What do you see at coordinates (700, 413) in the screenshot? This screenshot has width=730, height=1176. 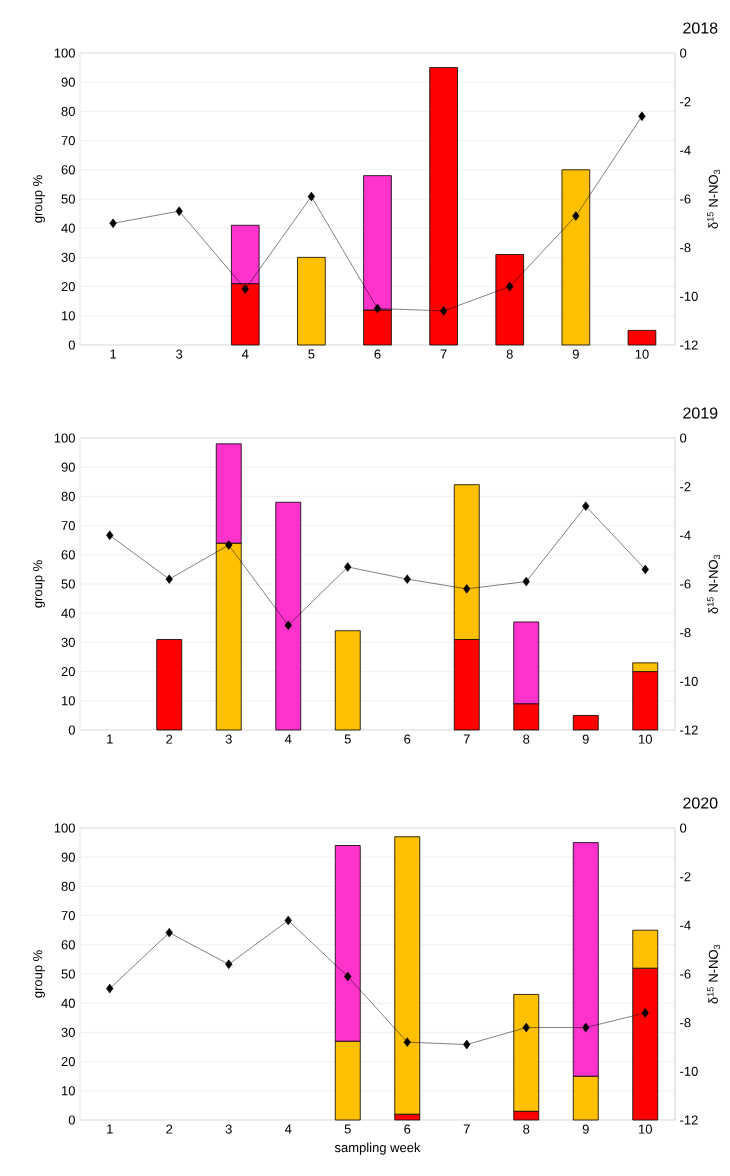 I see `chart-title: 2019` at bounding box center [700, 413].